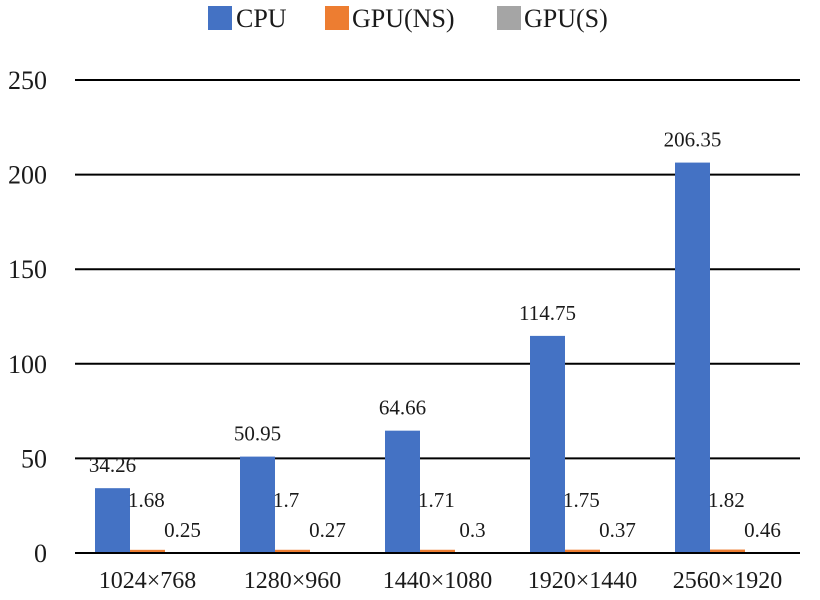  Describe the element at coordinates (27, 269) in the screenshot. I see `y-tick-label: 150` at that location.